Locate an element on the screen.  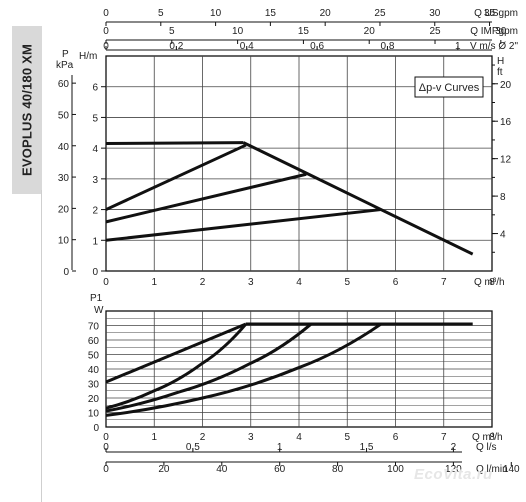
head-x-tick-label: 8 is located at coordinates (492, 282).